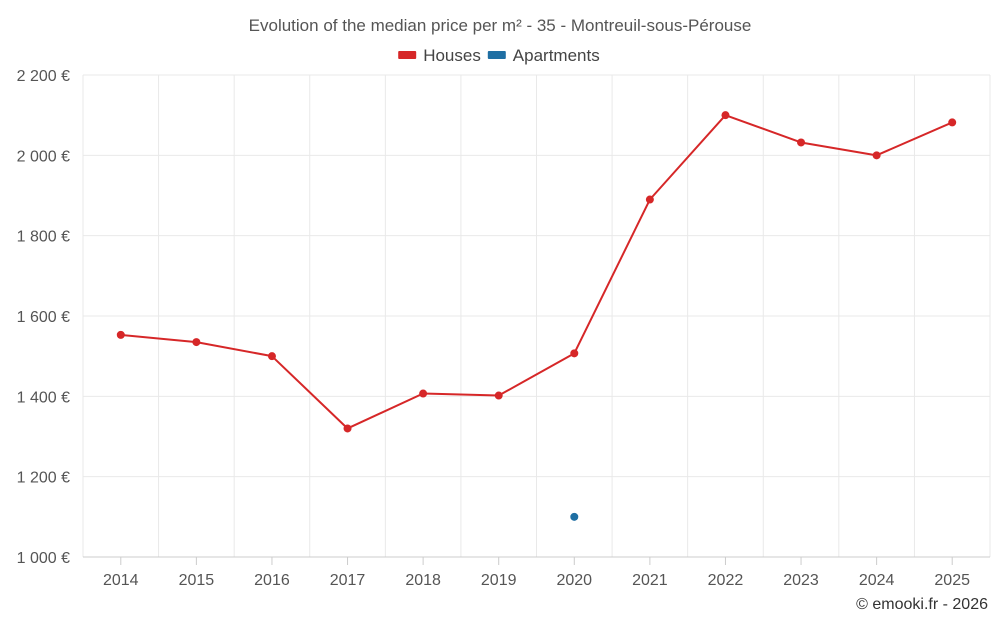 Image resolution: width=1000 pixels, height=625 pixels. Describe the element at coordinates (952, 122) in the screenshot. I see `data-point-houses-2025` at that location.